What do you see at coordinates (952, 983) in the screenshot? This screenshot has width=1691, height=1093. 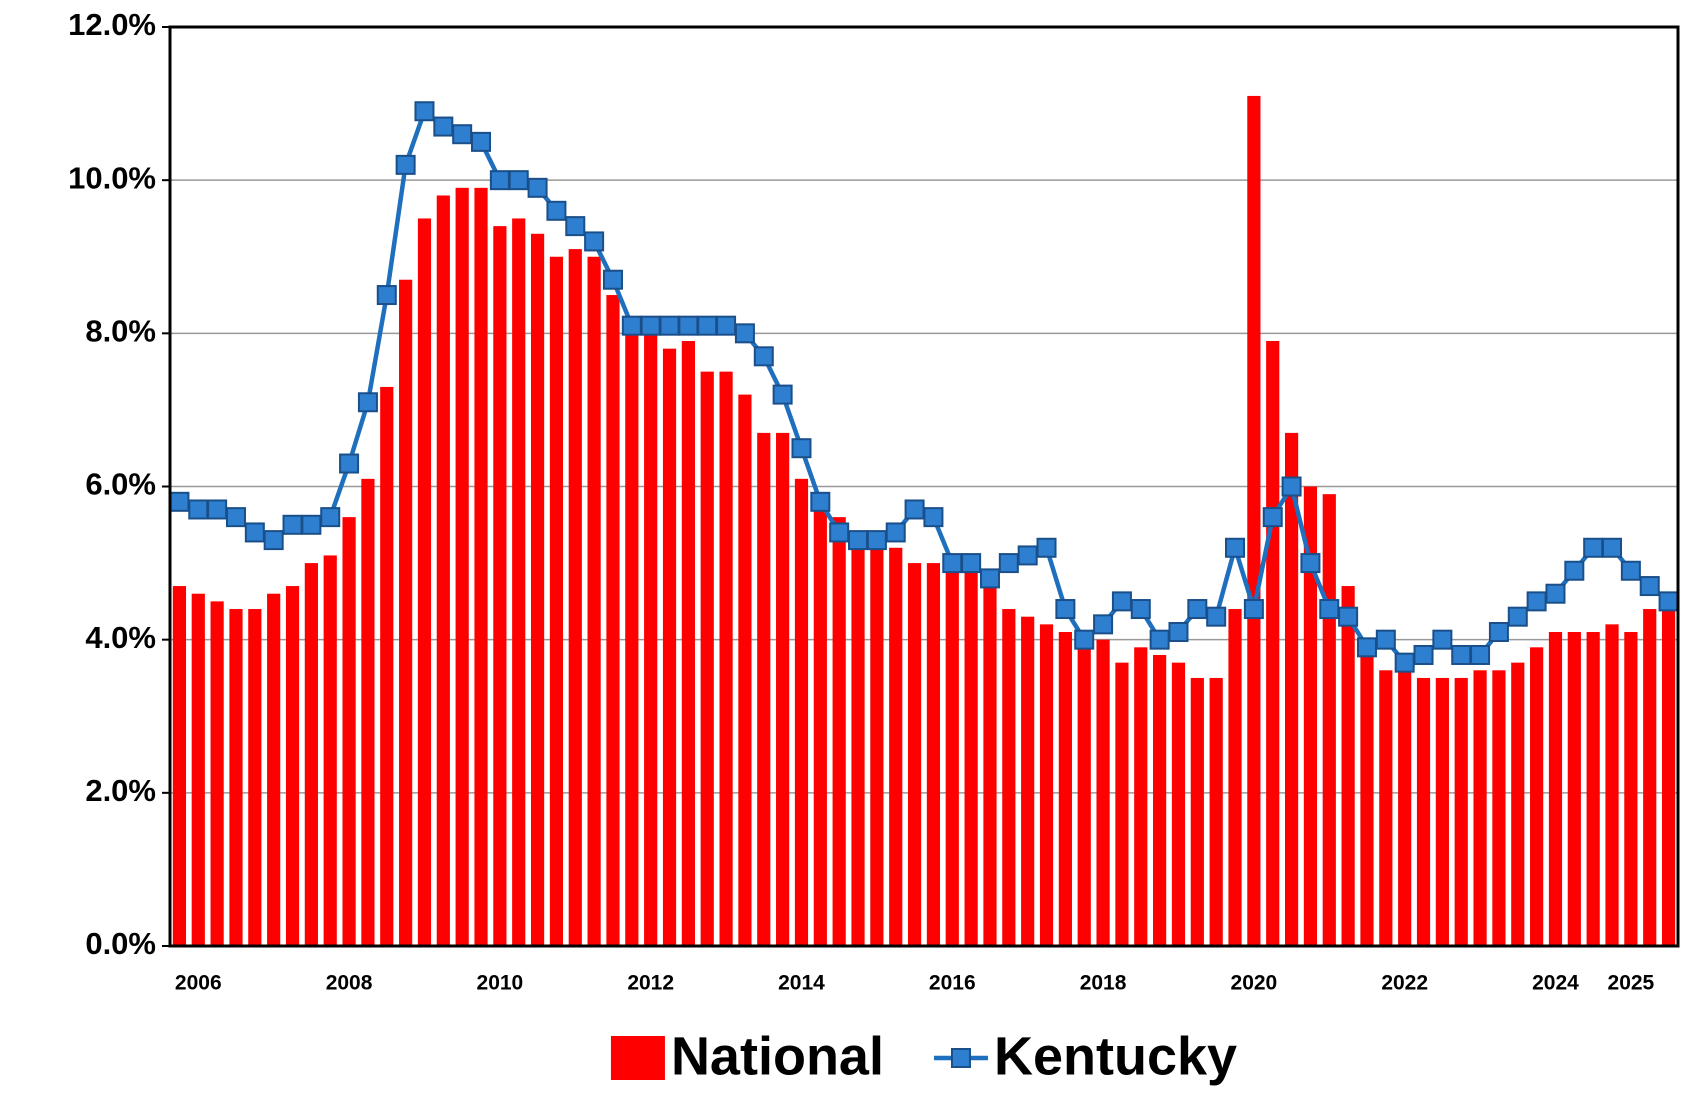 I see `x-tick-label: 2016` at bounding box center [952, 983].